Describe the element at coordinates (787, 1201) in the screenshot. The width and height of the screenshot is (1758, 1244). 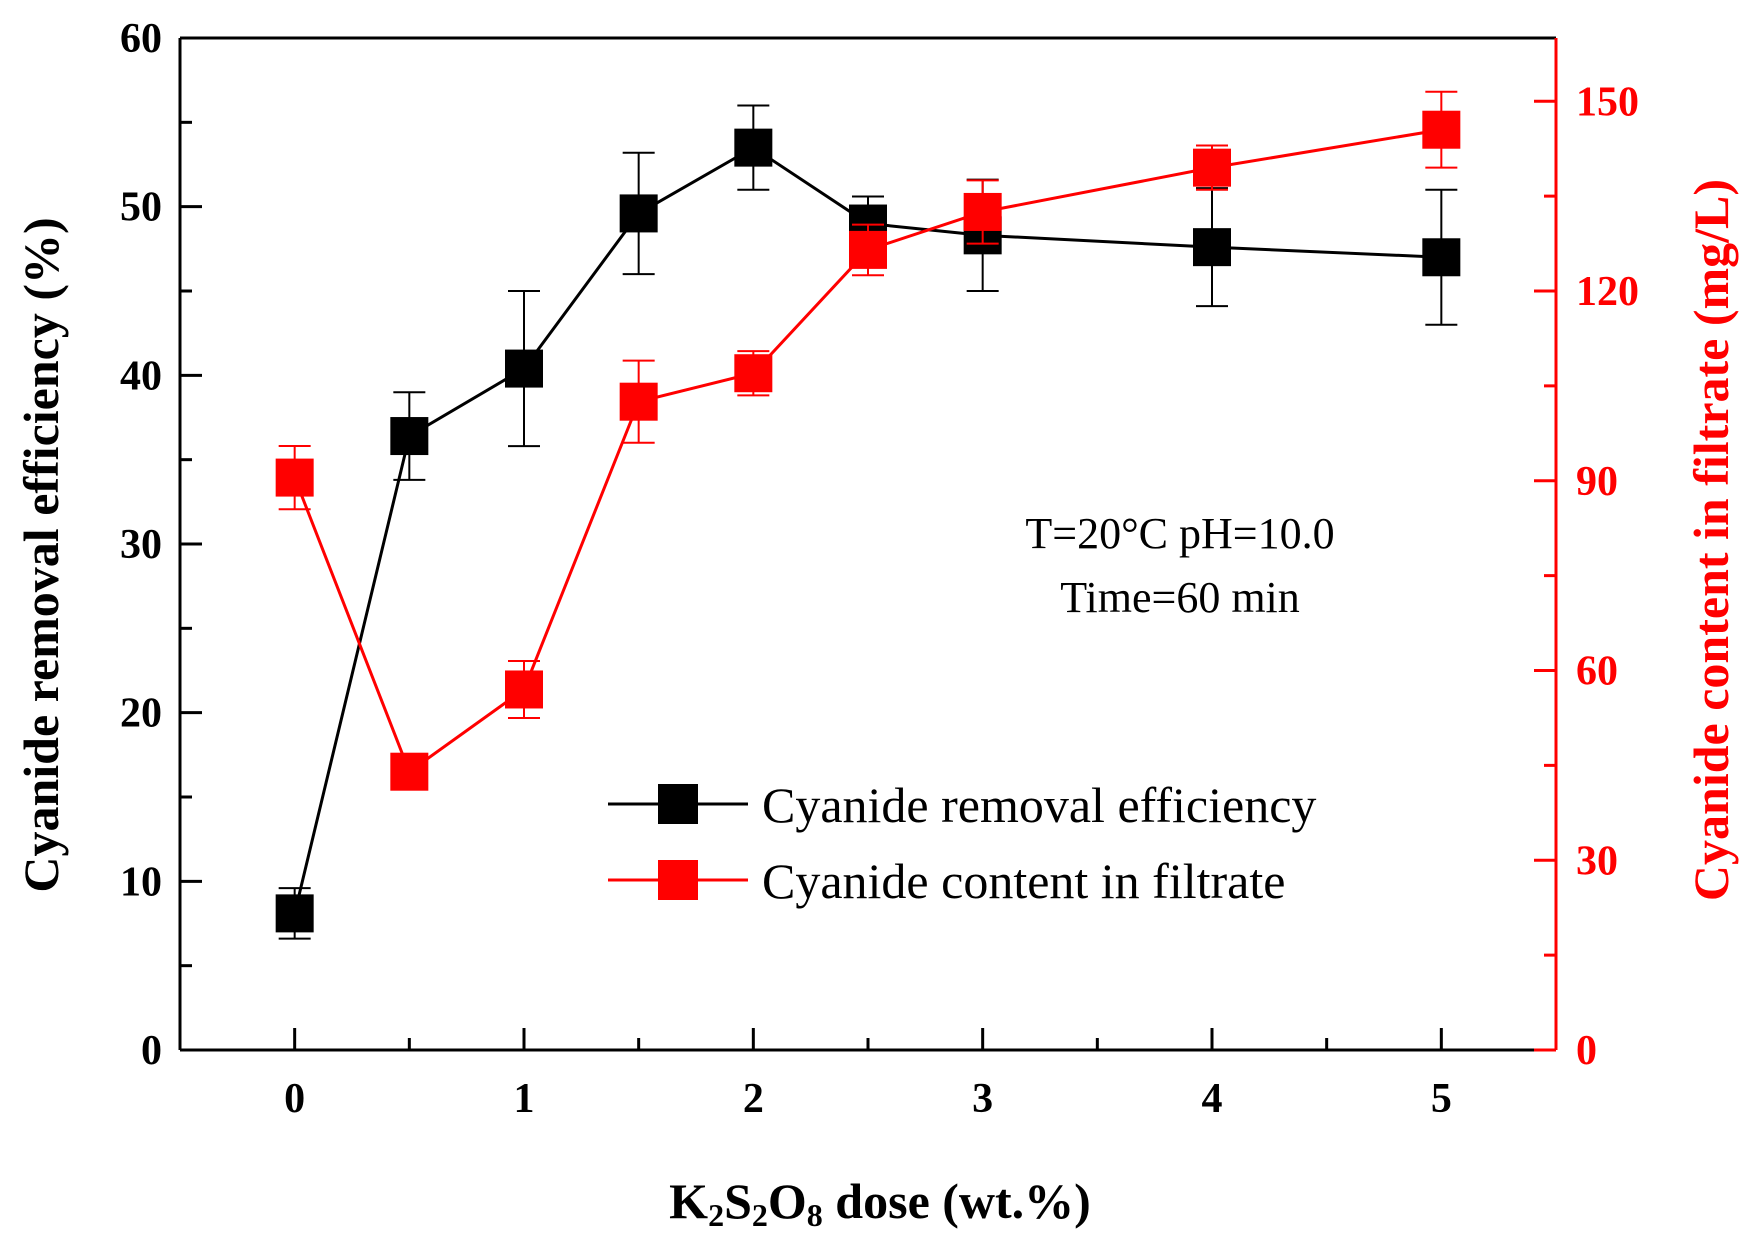
I see `x-title-o: O` at that location.